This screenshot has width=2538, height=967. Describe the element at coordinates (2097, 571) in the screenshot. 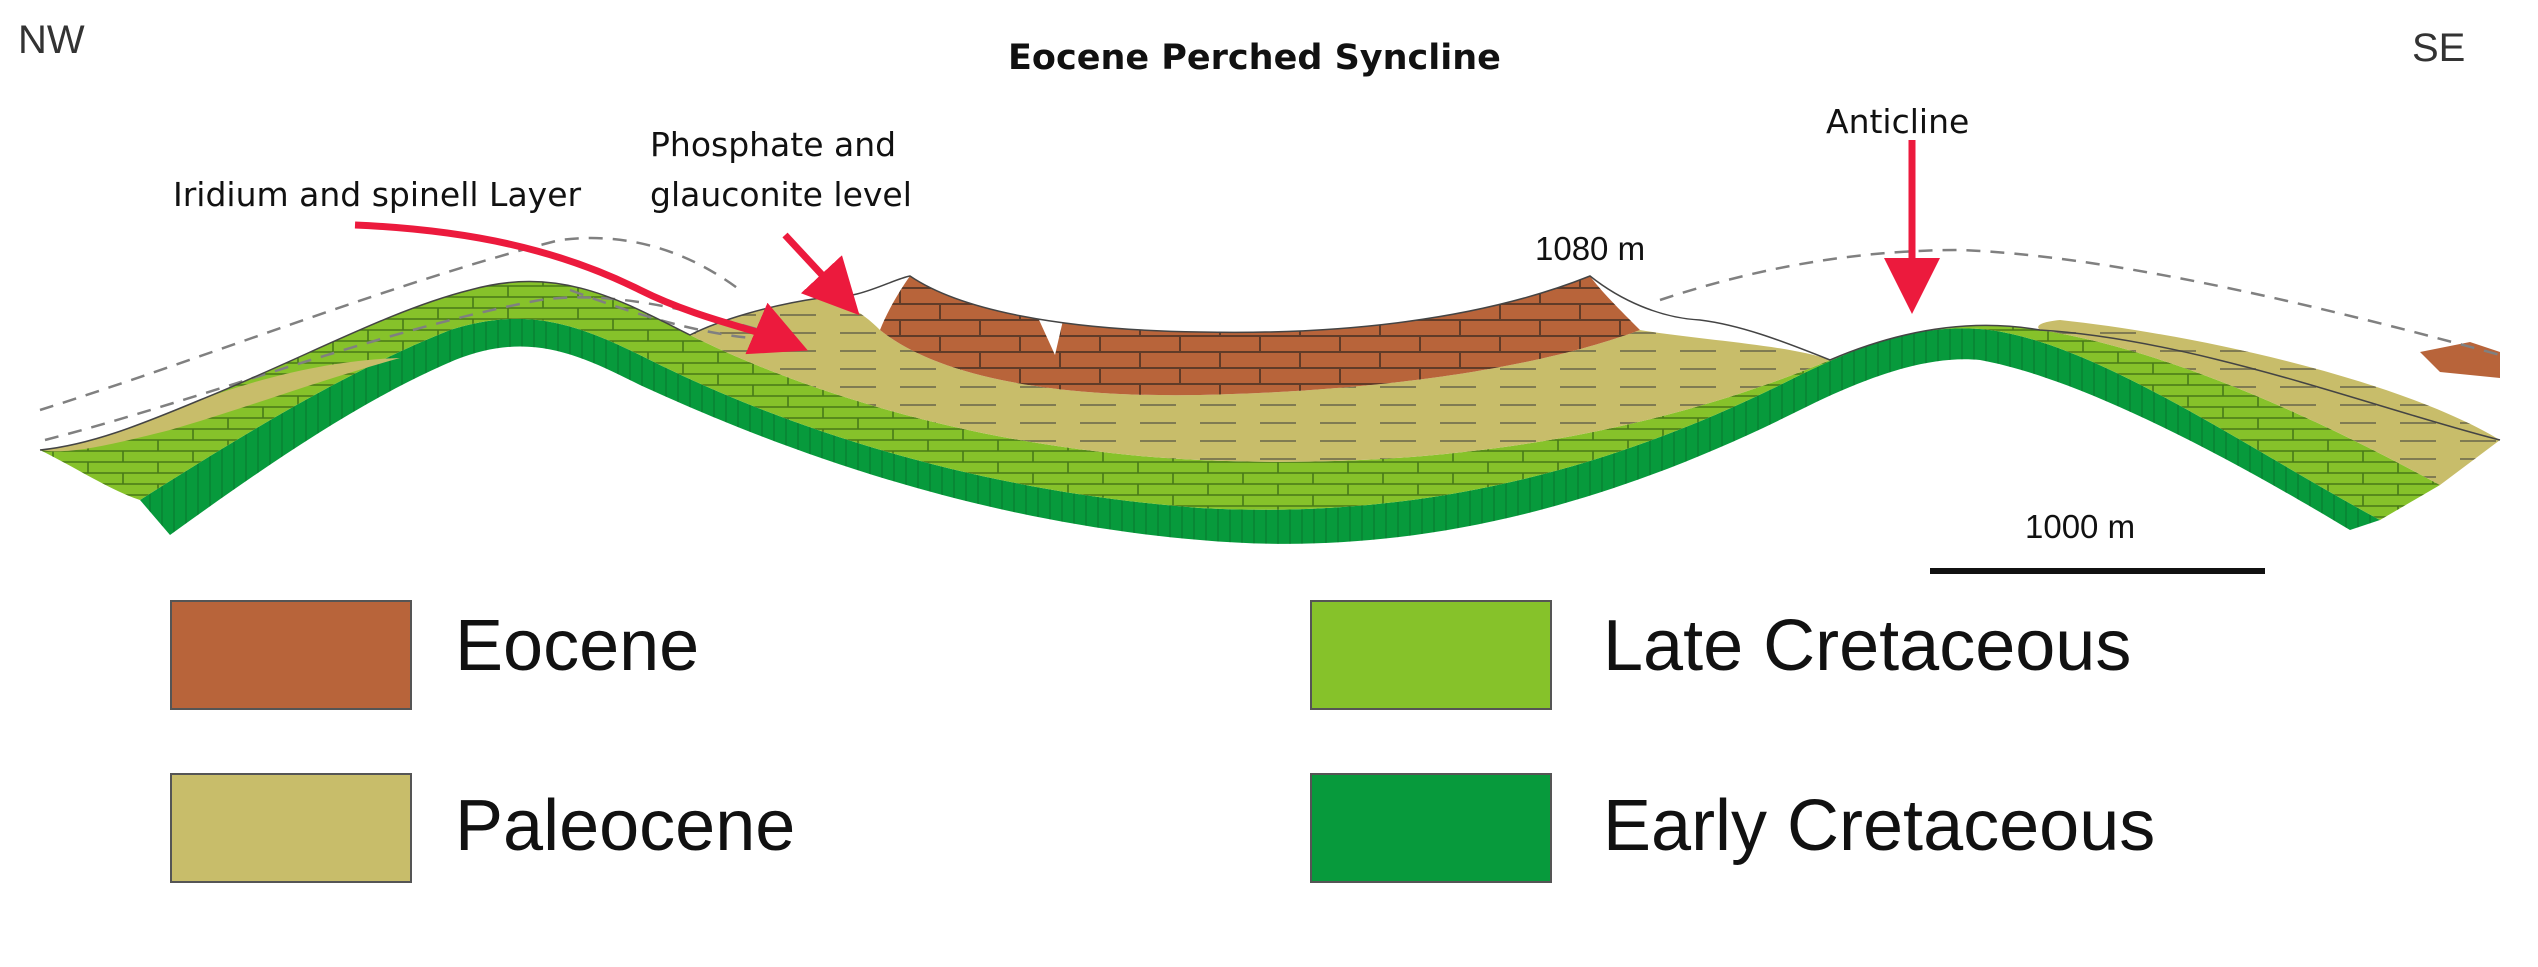

I see `scale-bar-line` at that location.